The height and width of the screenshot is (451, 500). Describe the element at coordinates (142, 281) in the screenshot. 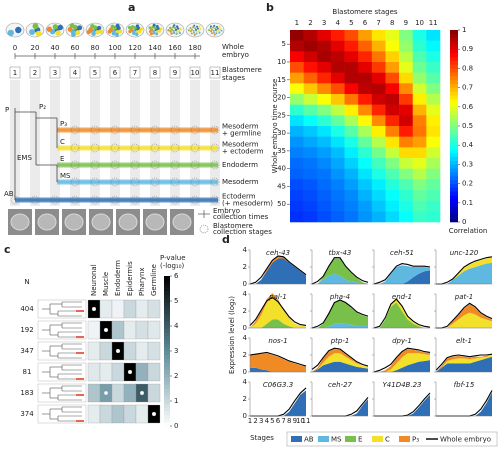

I see `column-header: Pharynx` at that location.